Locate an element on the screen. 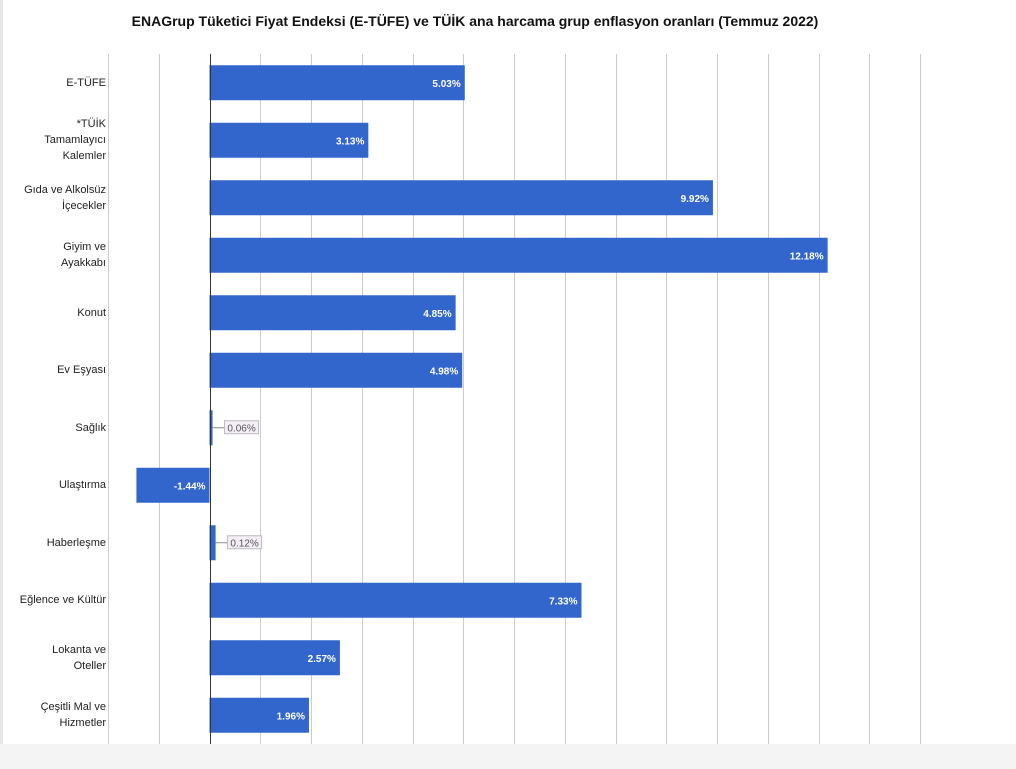 This screenshot has width=1016, height=769. data-label: 3.13% is located at coordinates (350, 141).